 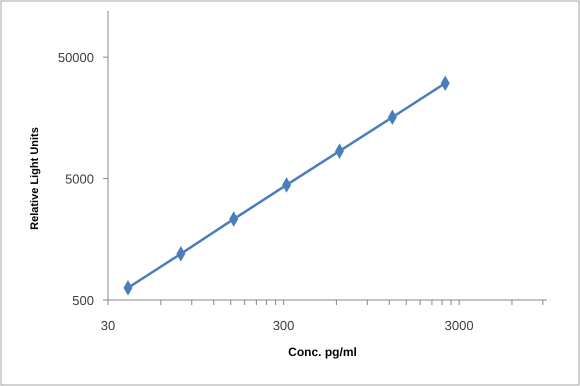 I want to click on y-tick-label: 500, so click(x=83, y=300).